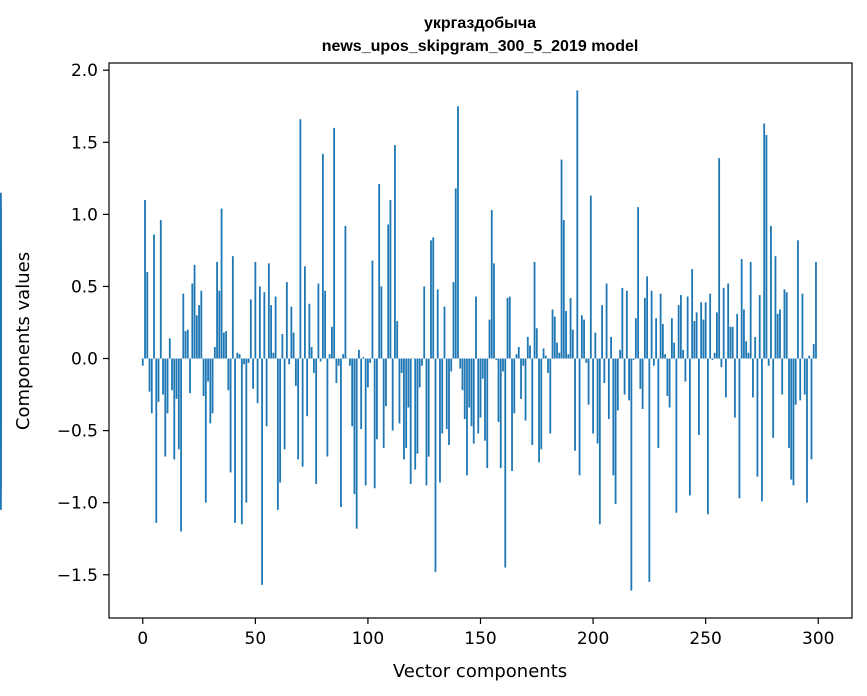  I want to click on bar-undefined, so click(1, 383).